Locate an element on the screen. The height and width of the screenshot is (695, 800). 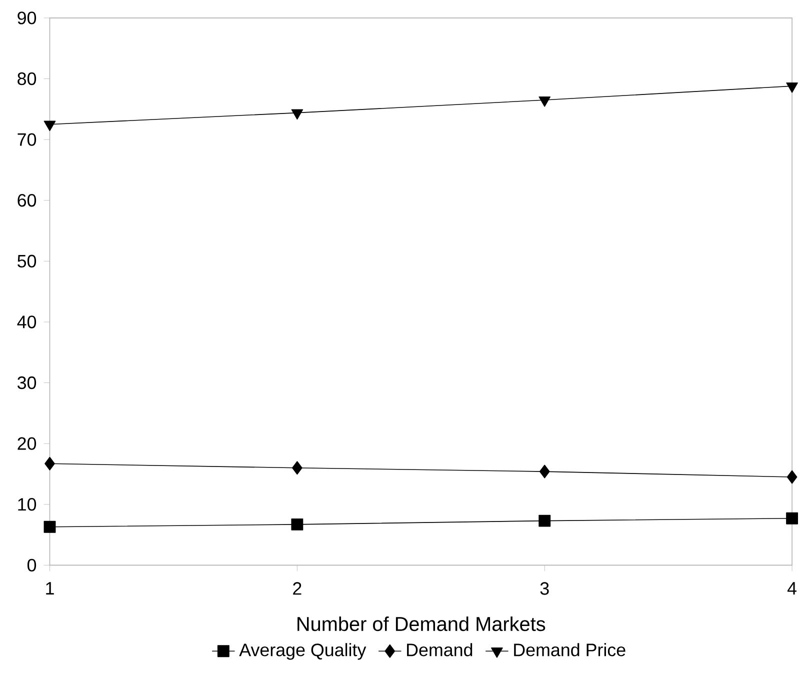
x-tick-label: 4 is located at coordinates (791, 588).